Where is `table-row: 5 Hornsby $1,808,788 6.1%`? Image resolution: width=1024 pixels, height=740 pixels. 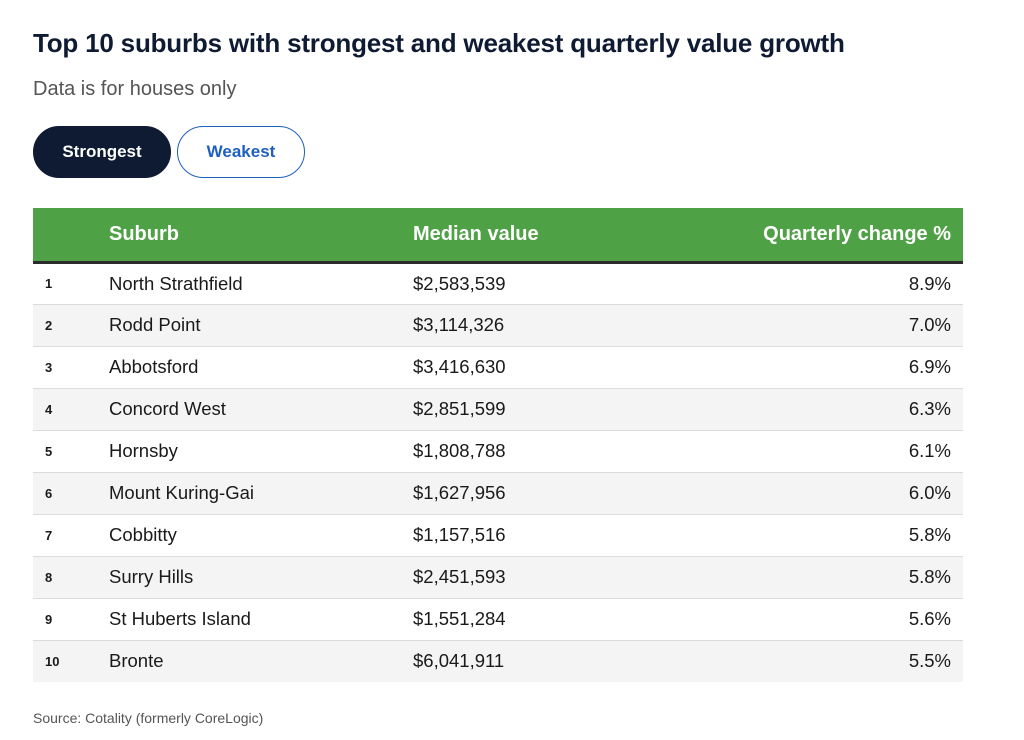
table-row: 5 Hornsby $1,808,788 6.1% is located at coordinates (498, 451).